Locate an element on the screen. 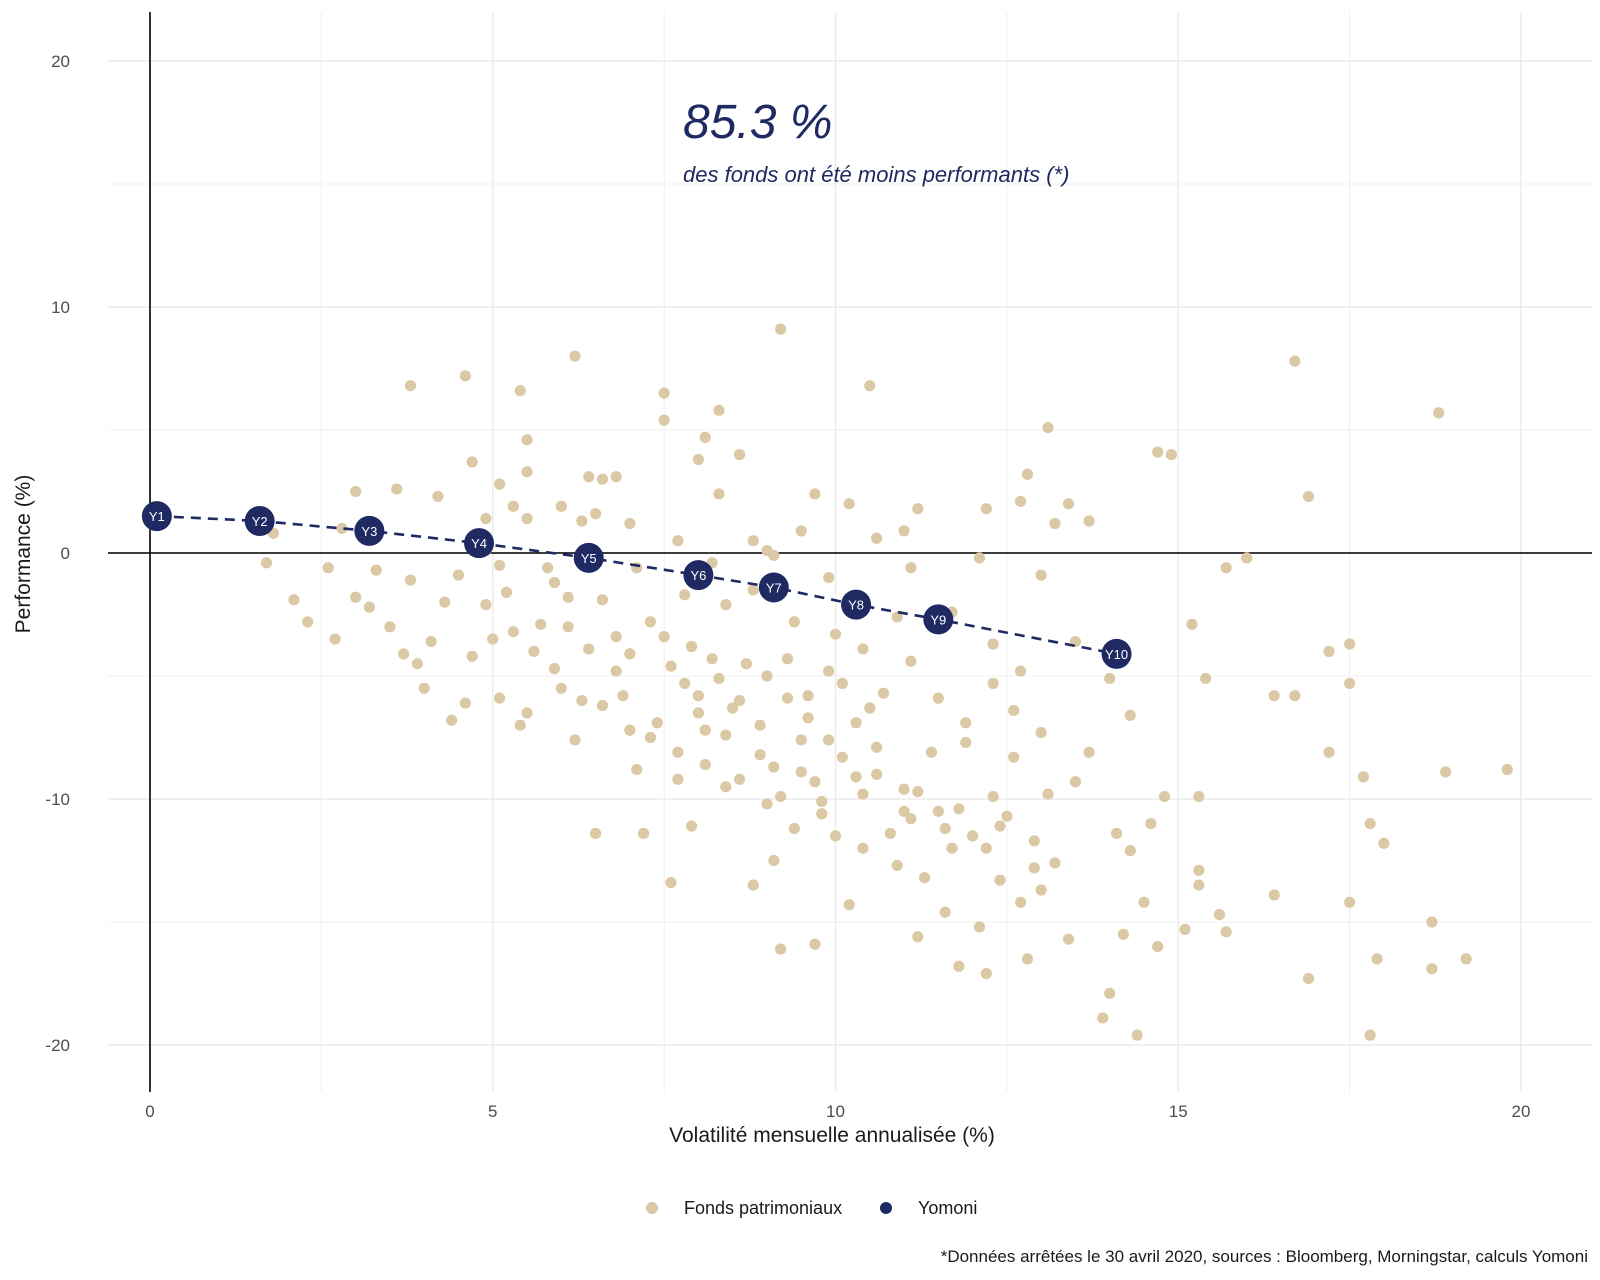 The image size is (1600, 1280). y-tick-label: 10 is located at coordinates (60, 307).